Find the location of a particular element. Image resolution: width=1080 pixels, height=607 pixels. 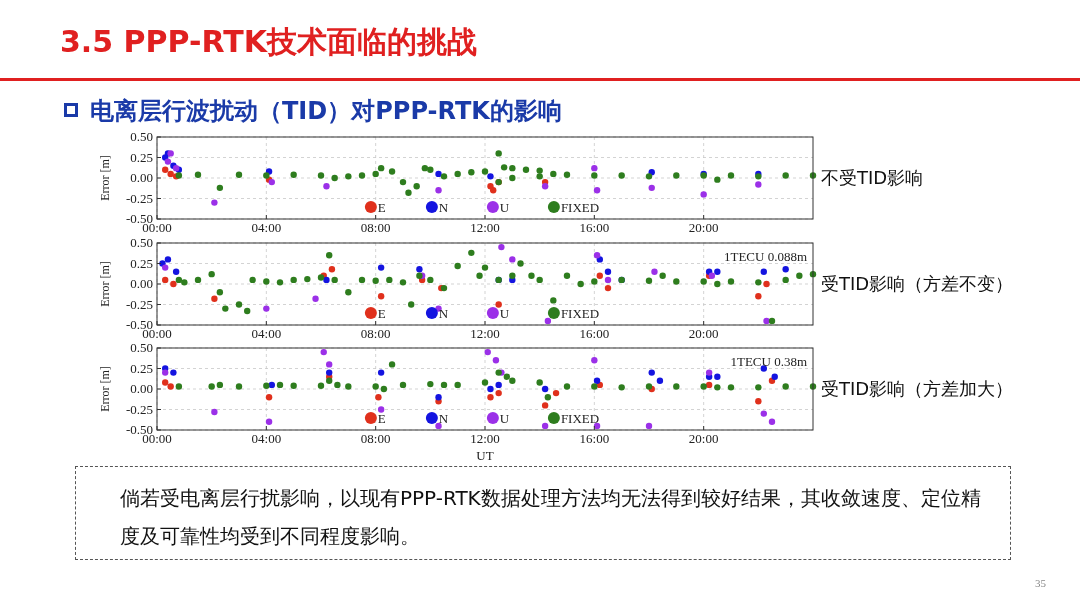

annotation: 1TECU 0.38m is located at coordinates (768, 361).